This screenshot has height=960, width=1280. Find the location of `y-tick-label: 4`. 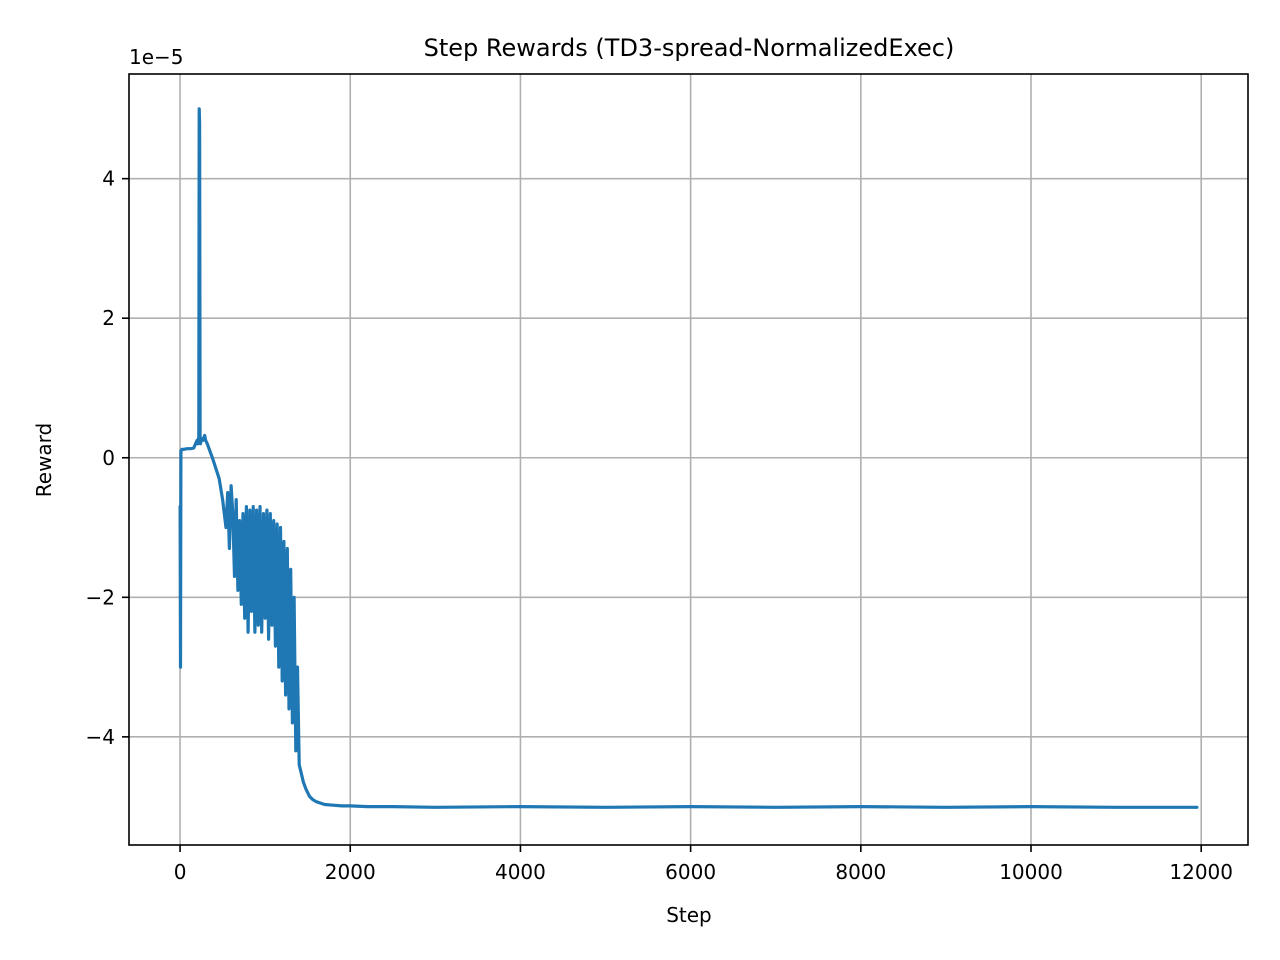

y-tick-label: 4 is located at coordinates (108, 179).